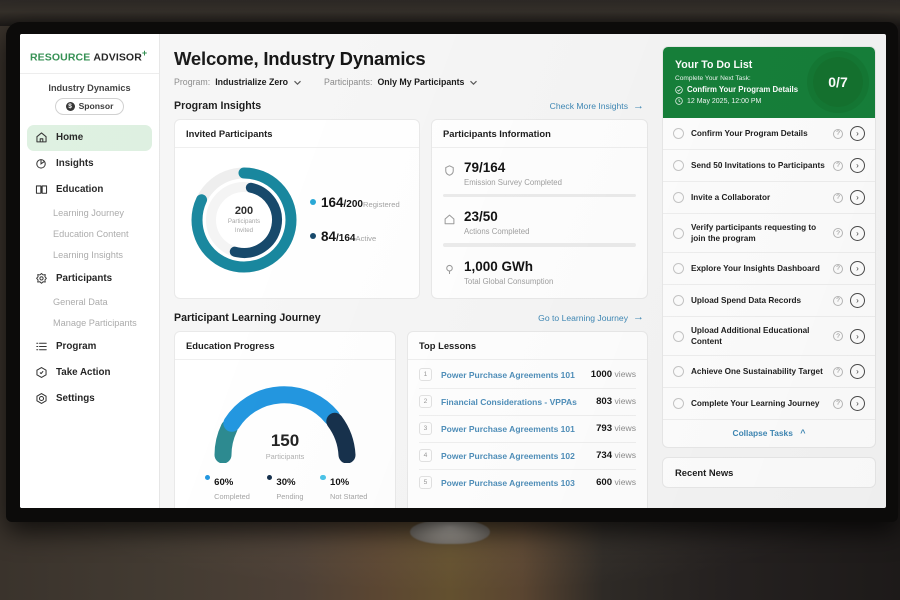 The image size is (900, 600). Describe the element at coordinates (724, 101) in the screenshot. I see `todo-due-date-label: 12 May 2025, 12:00 PM` at that location.